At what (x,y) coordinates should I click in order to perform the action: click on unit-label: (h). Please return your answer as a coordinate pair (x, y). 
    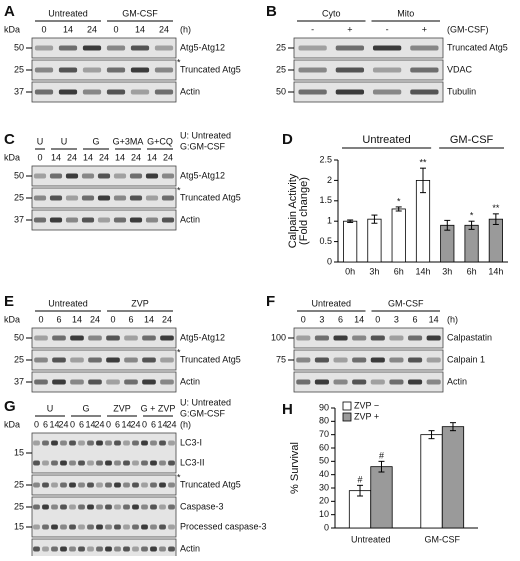
    Looking at the image, I should click on (185, 29).